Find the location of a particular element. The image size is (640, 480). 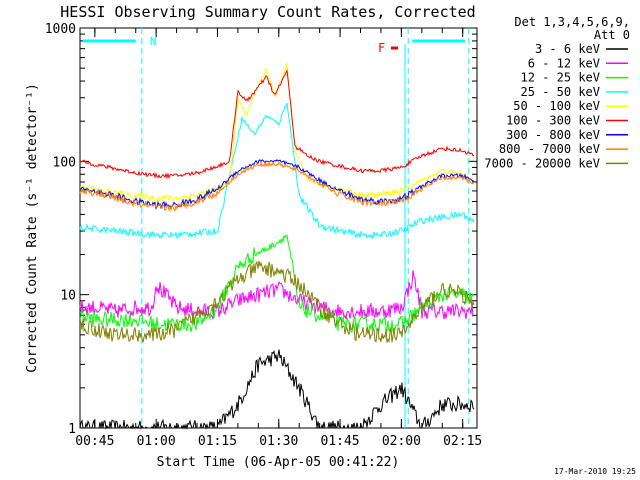

night-label: N is located at coordinates (153, 41).